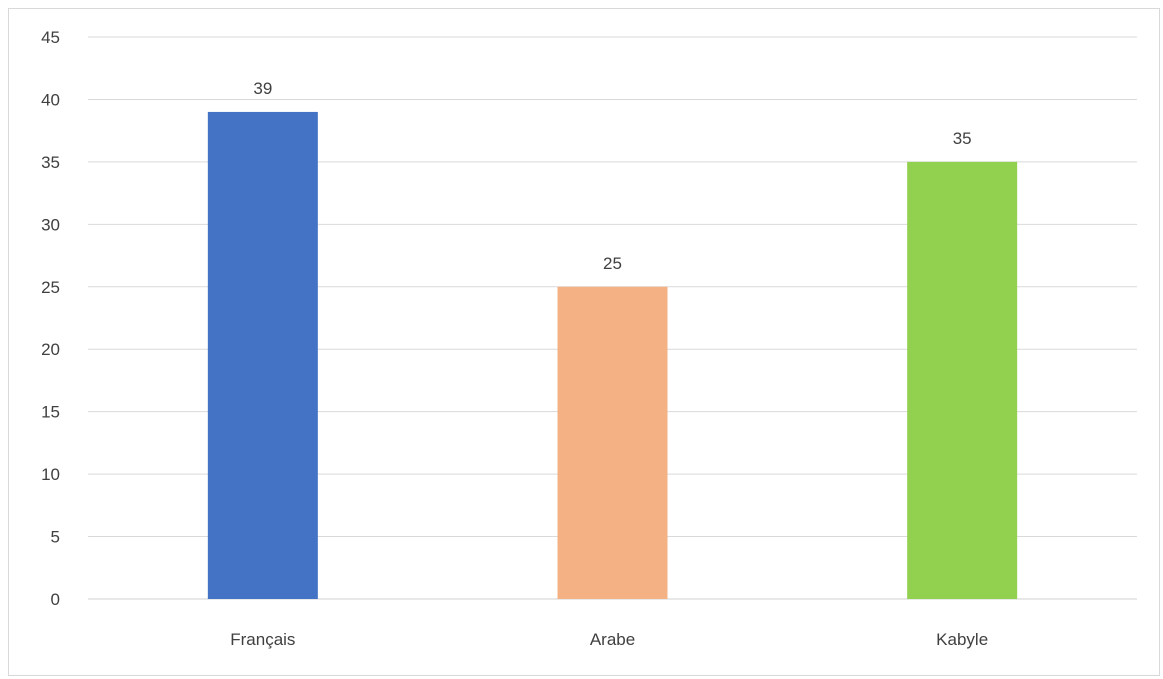 This screenshot has height=679, width=1163. Describe the element at coordinates (50, 318) in the screenshot. I see `y-axis-tick-labels: 0 5 10 15 20 25 30 35 40 45` at that location.